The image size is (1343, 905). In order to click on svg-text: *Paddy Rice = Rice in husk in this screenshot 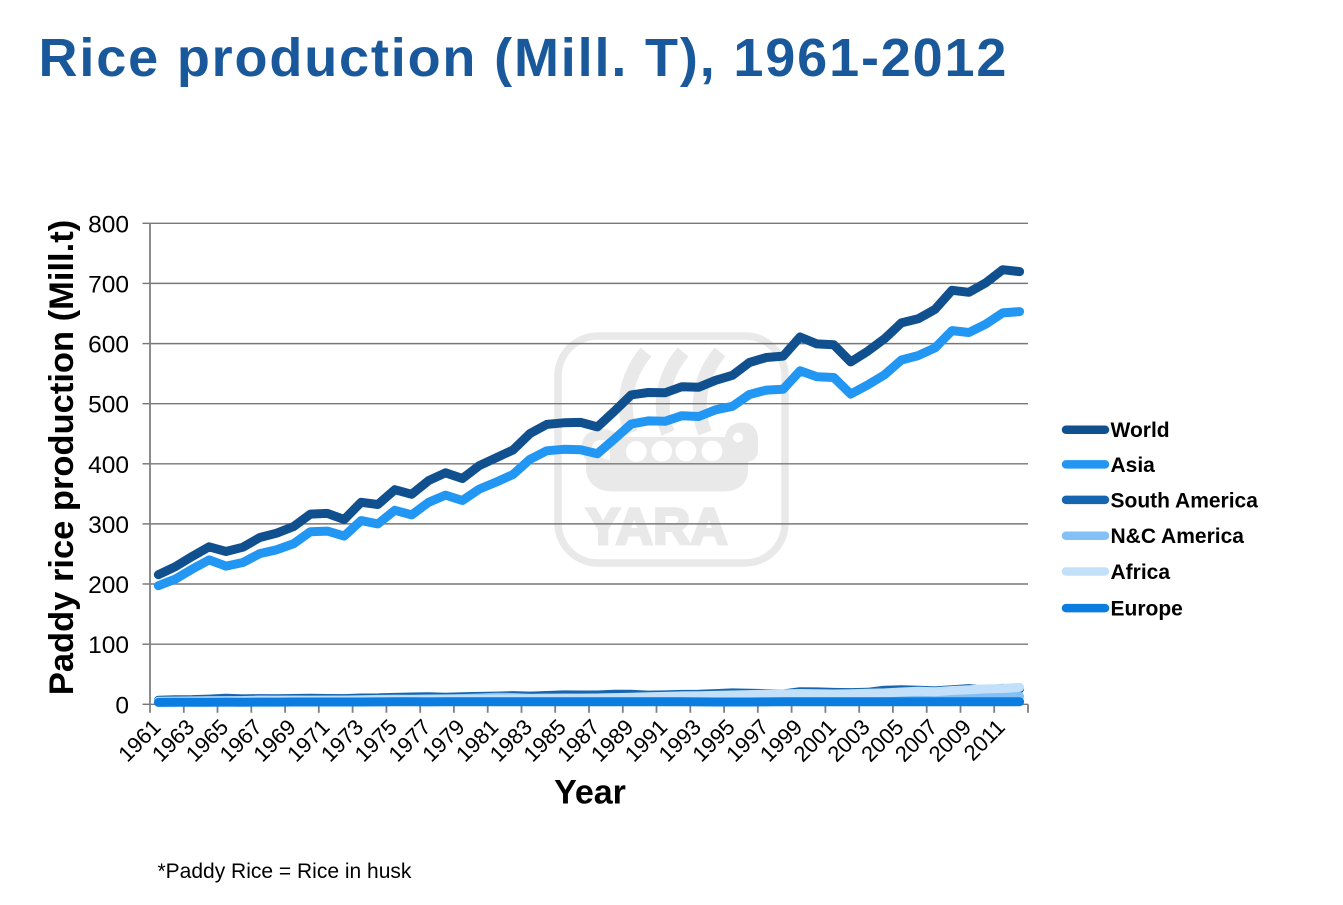, I will do `click(285, 871)`.